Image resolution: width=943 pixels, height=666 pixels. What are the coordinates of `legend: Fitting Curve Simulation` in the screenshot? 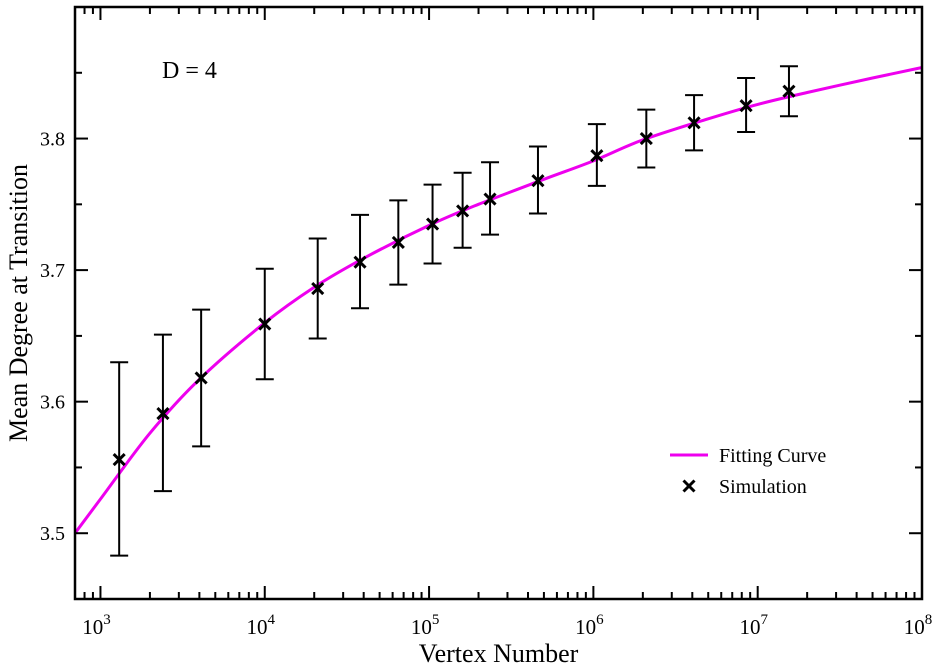 It's located at (748, 471).